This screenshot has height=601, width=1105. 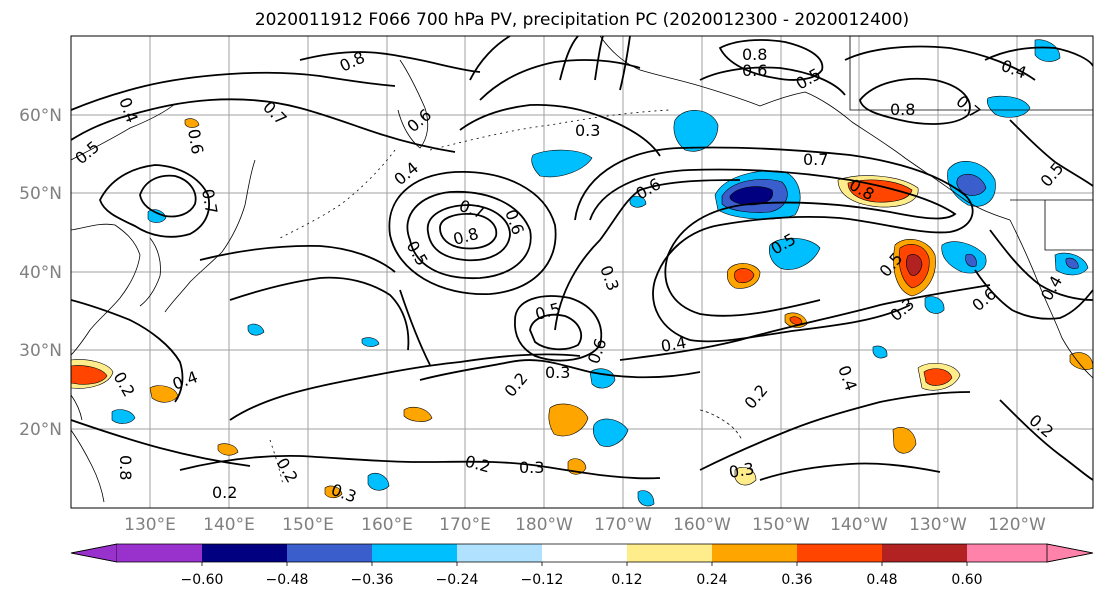 What do you see at coordinates (550, 130) in the screenshot?
I see `aleutian-dots` at bounding box center [550, 130].